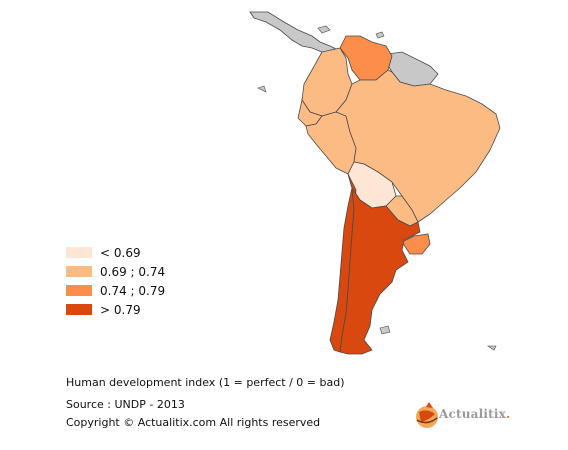 This screenshot has height=450, width=568. What do you see at coordinates (133, 290) in the screenshot?
I see `legend-label: 0.74 ; 0.79` at bounding box center [133, 290].